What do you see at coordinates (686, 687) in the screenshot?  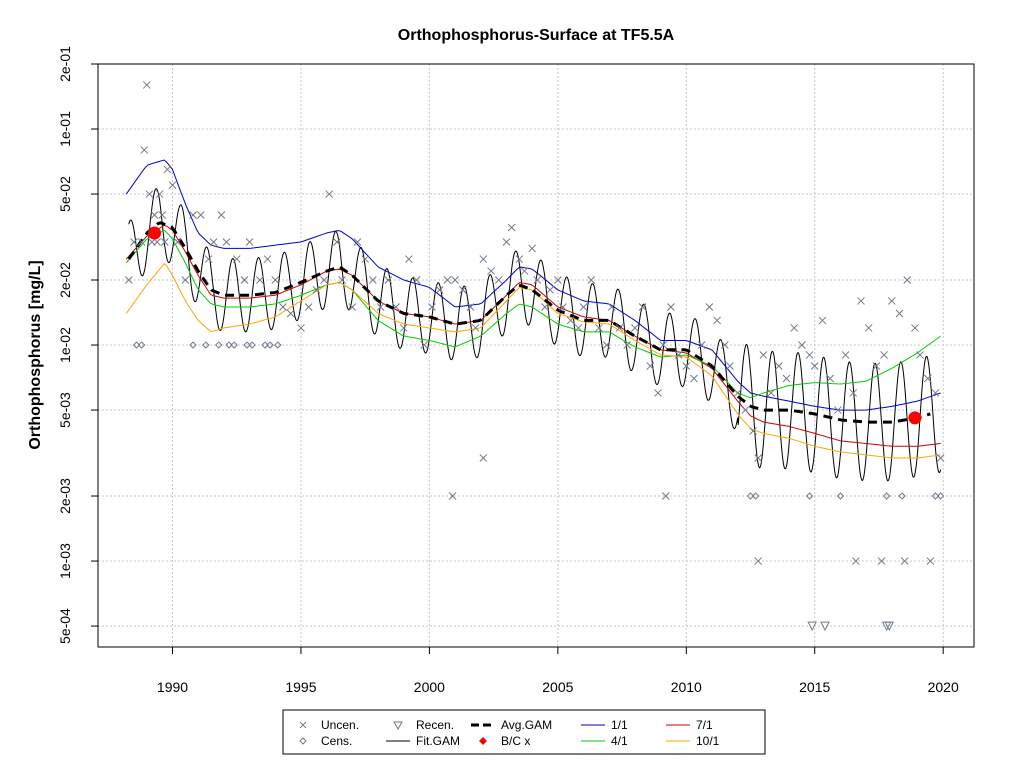 I see `x-tick-label: 2010` at bounding box center [686, 687].